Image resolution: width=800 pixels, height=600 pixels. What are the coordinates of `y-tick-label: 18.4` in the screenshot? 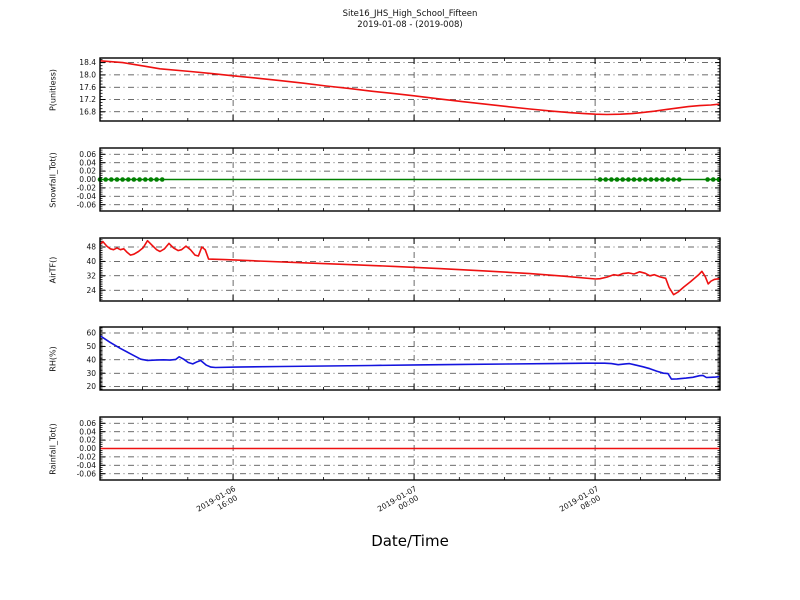 It's located at (87, 62).